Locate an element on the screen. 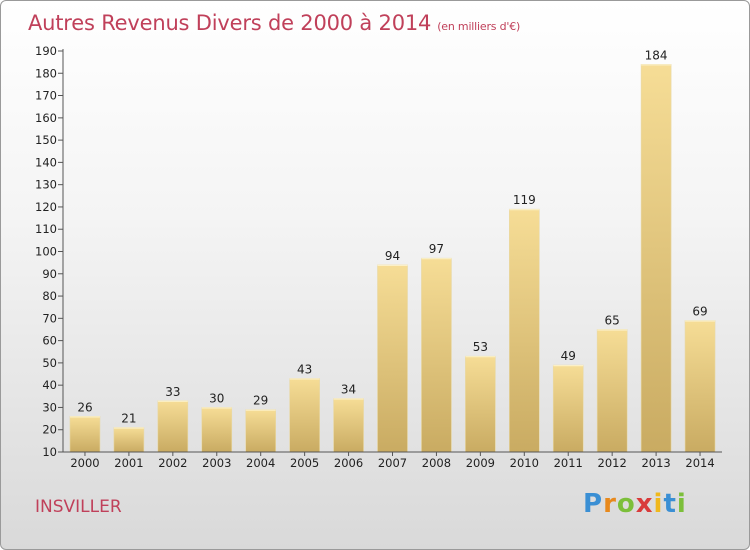 Image resolution: width=750 pixels, height=550 pixels. x-tick-label: 2001 is located at coordinates (128, 463).